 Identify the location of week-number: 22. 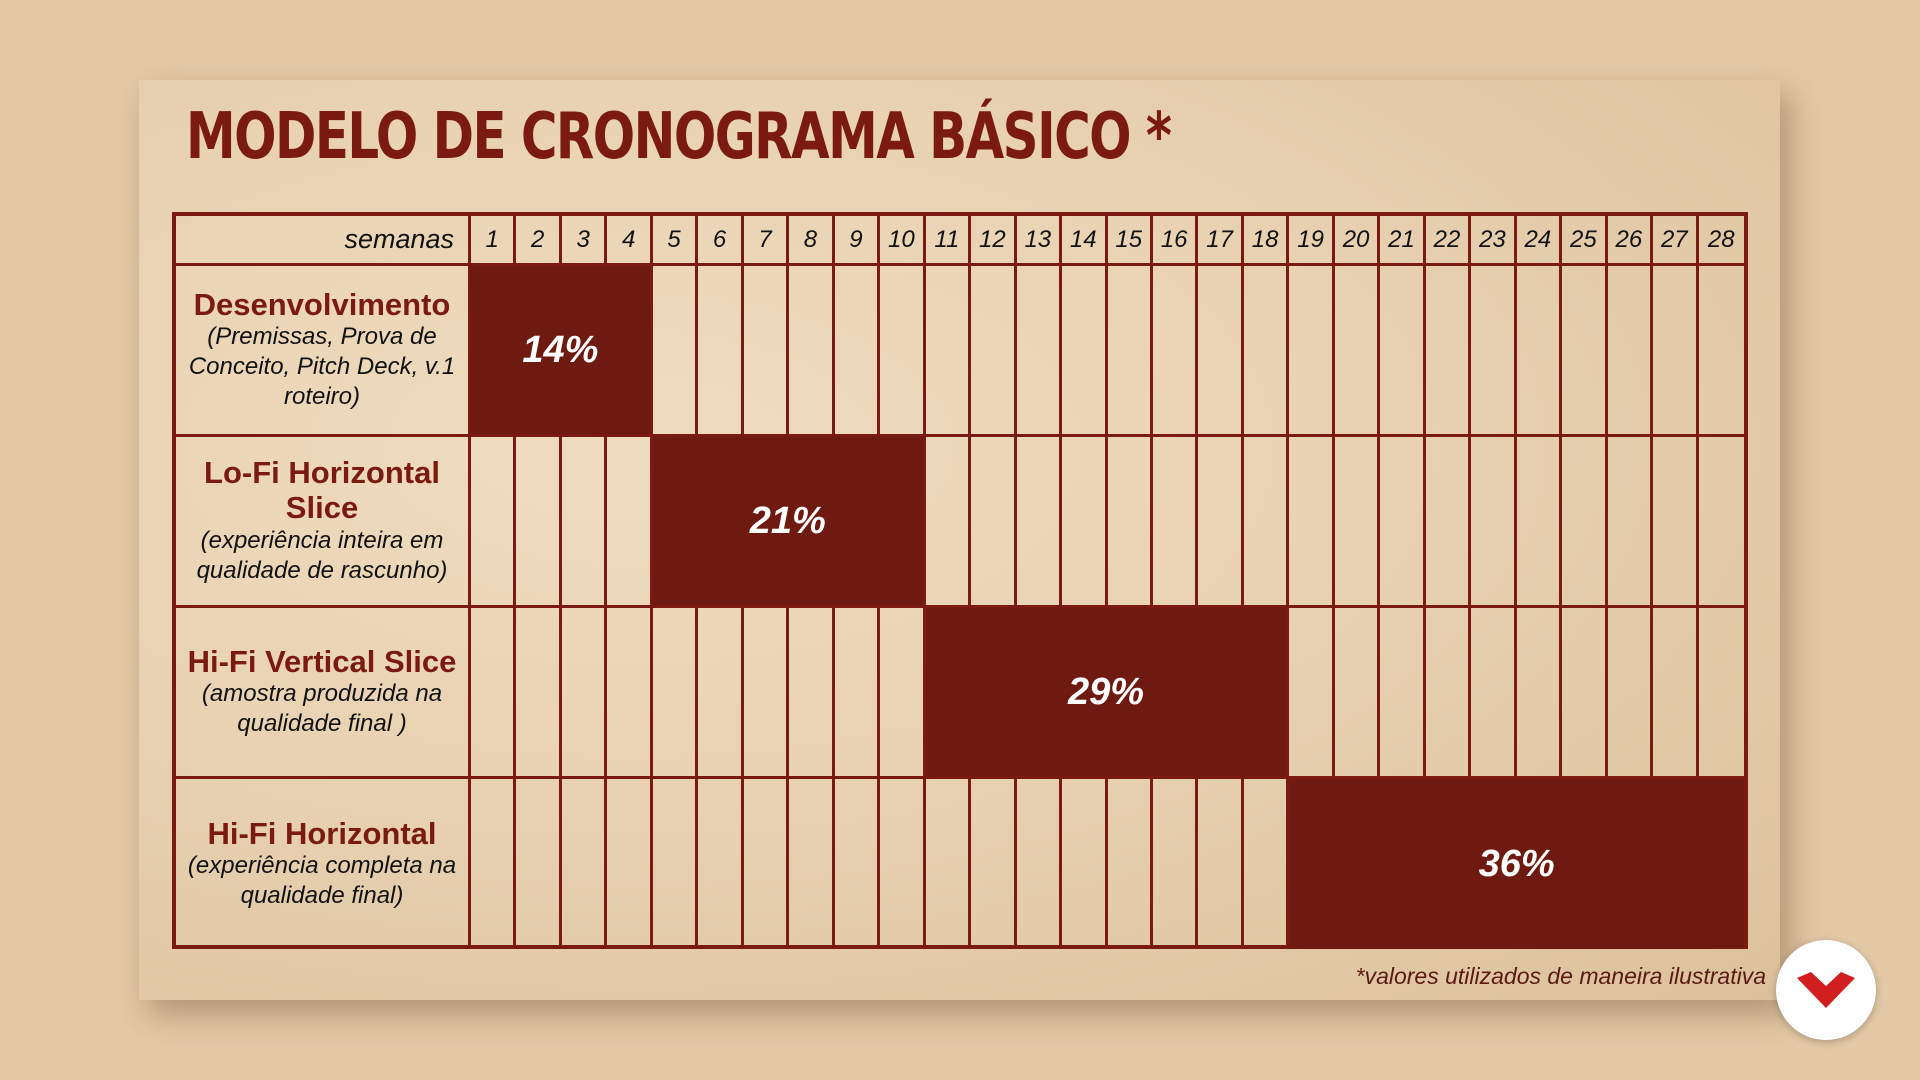
(1448, 241).